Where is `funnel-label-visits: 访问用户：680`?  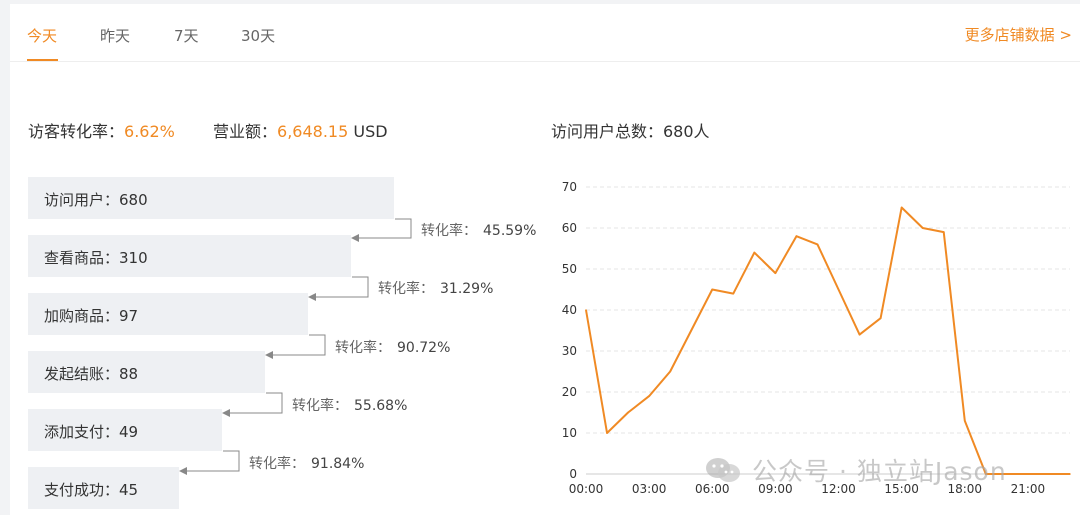
funnel-label-visits: 访问用户：680 is located at coordinates (96, 200).